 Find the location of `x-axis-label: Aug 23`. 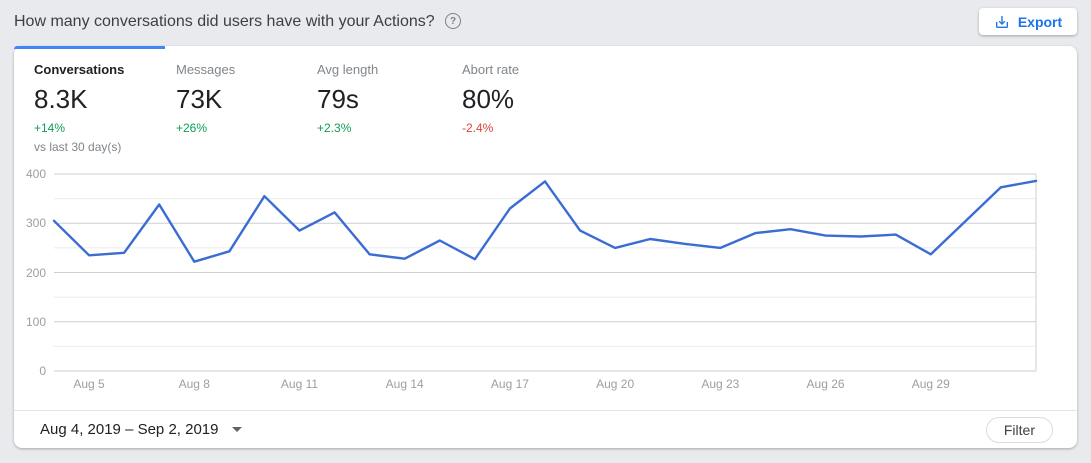

x-axis-label: Aug 23 is located at coordinates (720, 384).